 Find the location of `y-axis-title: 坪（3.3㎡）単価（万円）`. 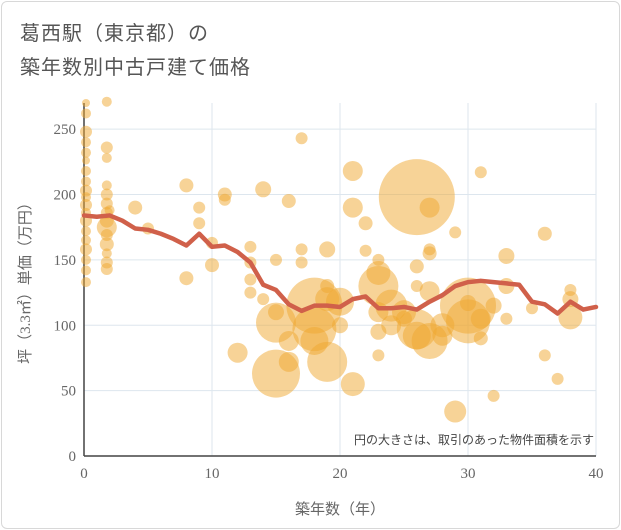

y-axis-title: 坪（3.3㎡）単価（万円） is located at coordinates (25, 279).